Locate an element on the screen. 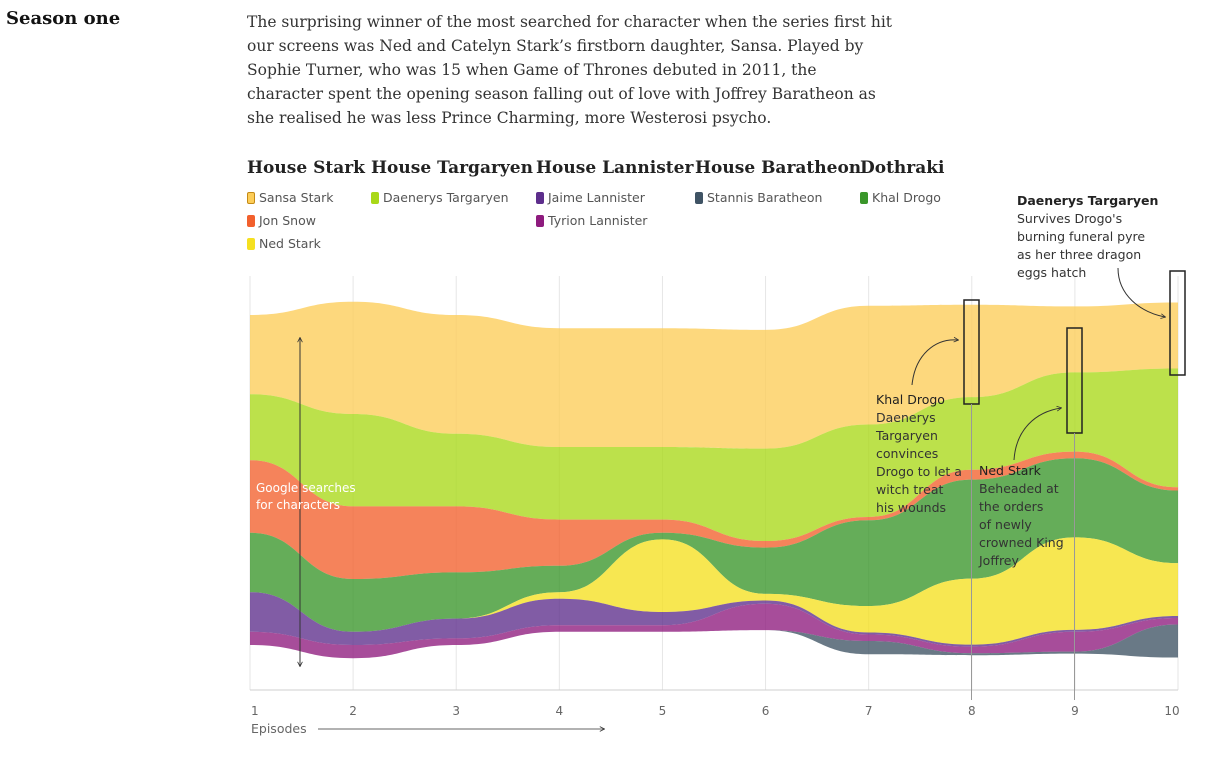 The width and height of the screenshot is (1220, 763). annotation-text: crowned King is located at coordinates (1021, 542).